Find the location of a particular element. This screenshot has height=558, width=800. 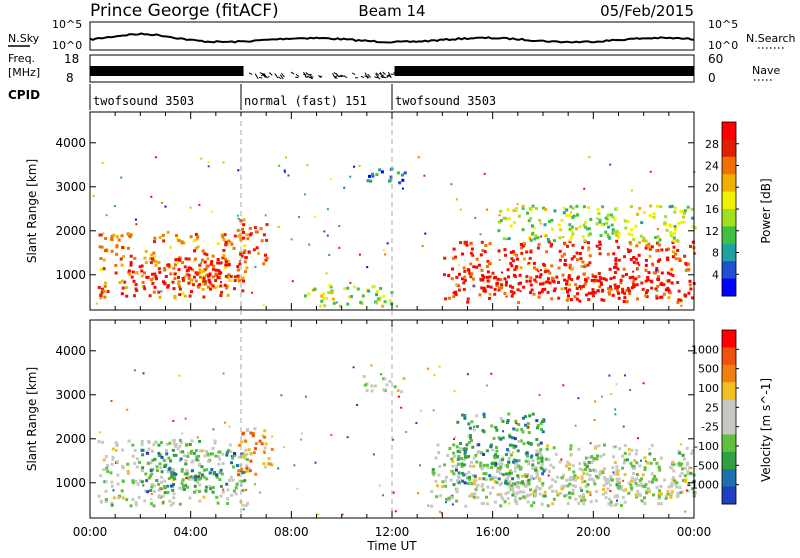

colorbar-tick-label: 8 is located at coordinates (715, 253).